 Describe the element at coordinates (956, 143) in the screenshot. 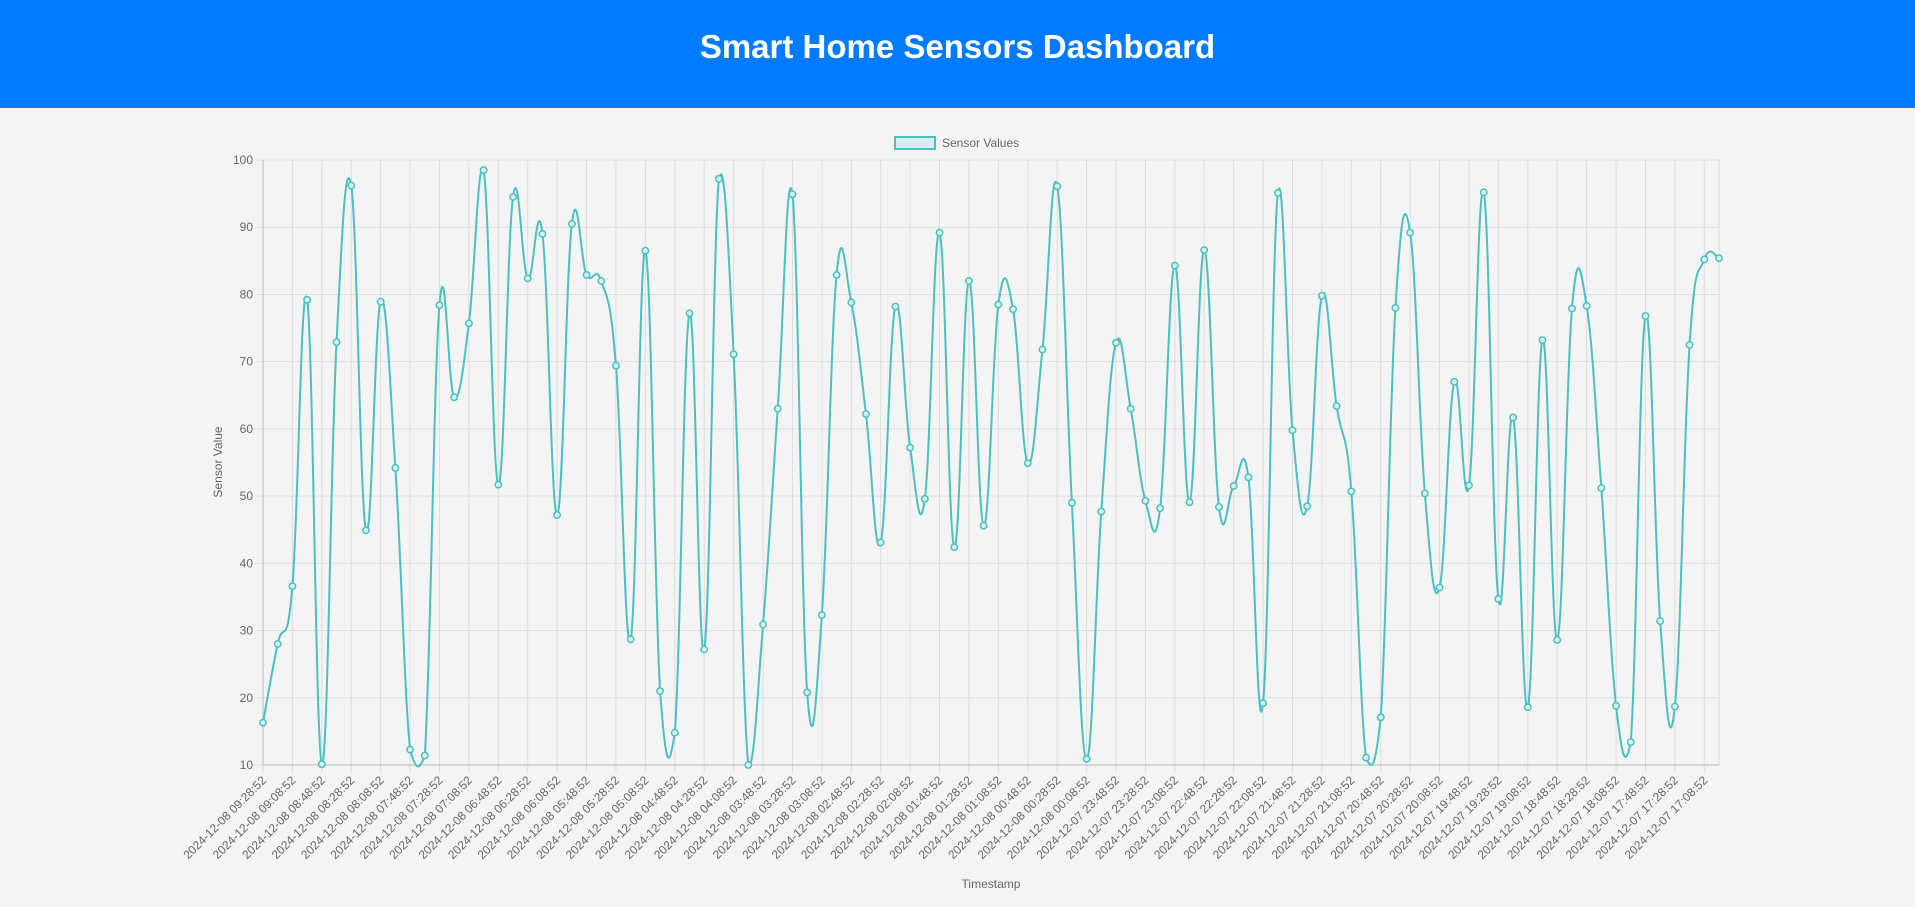

I see `chart-legend: Sensor Values` at that location.